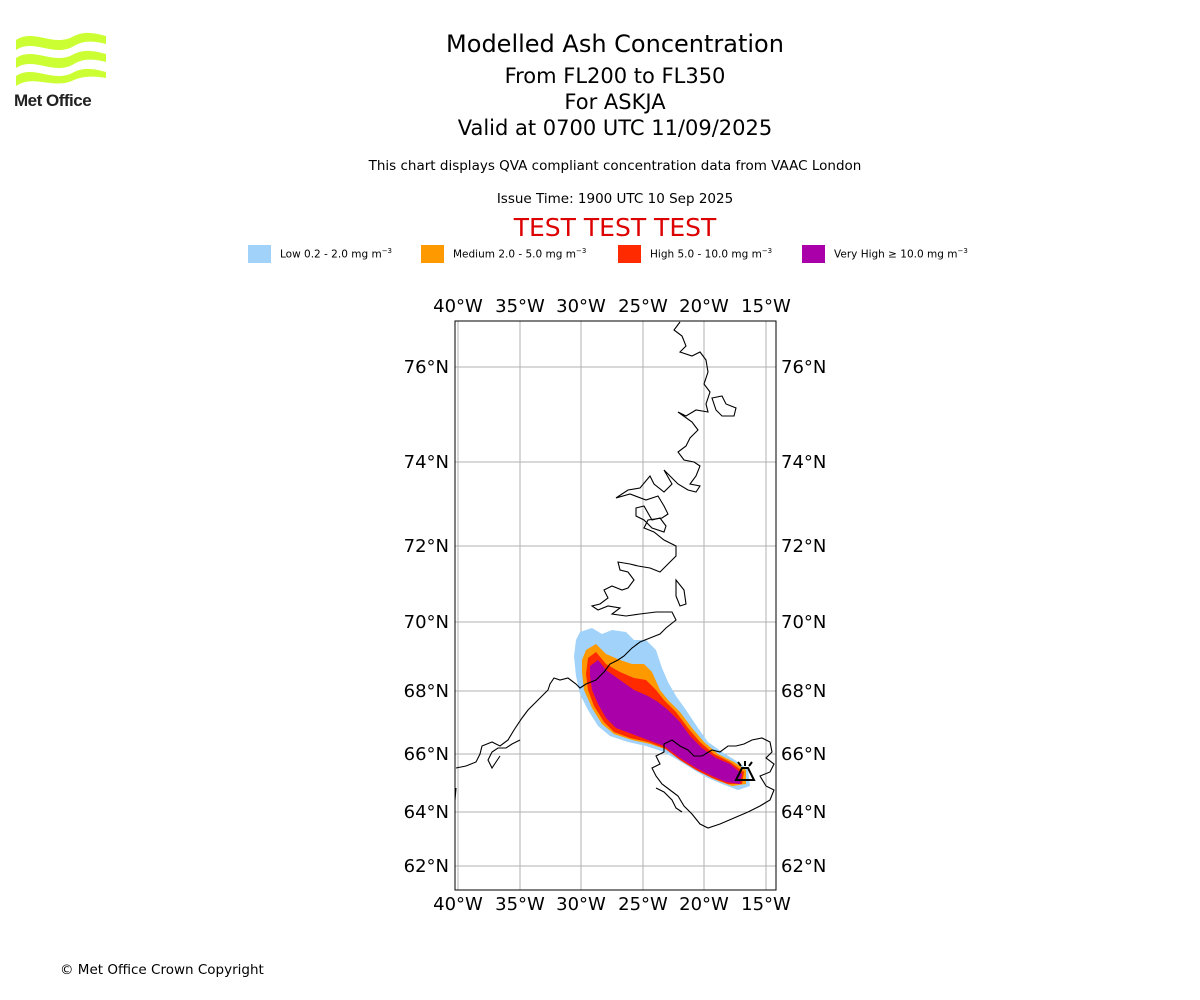  Describe the element at coordinates (583, 545) in the screenshot. I see `coastline-greenland` at that location.